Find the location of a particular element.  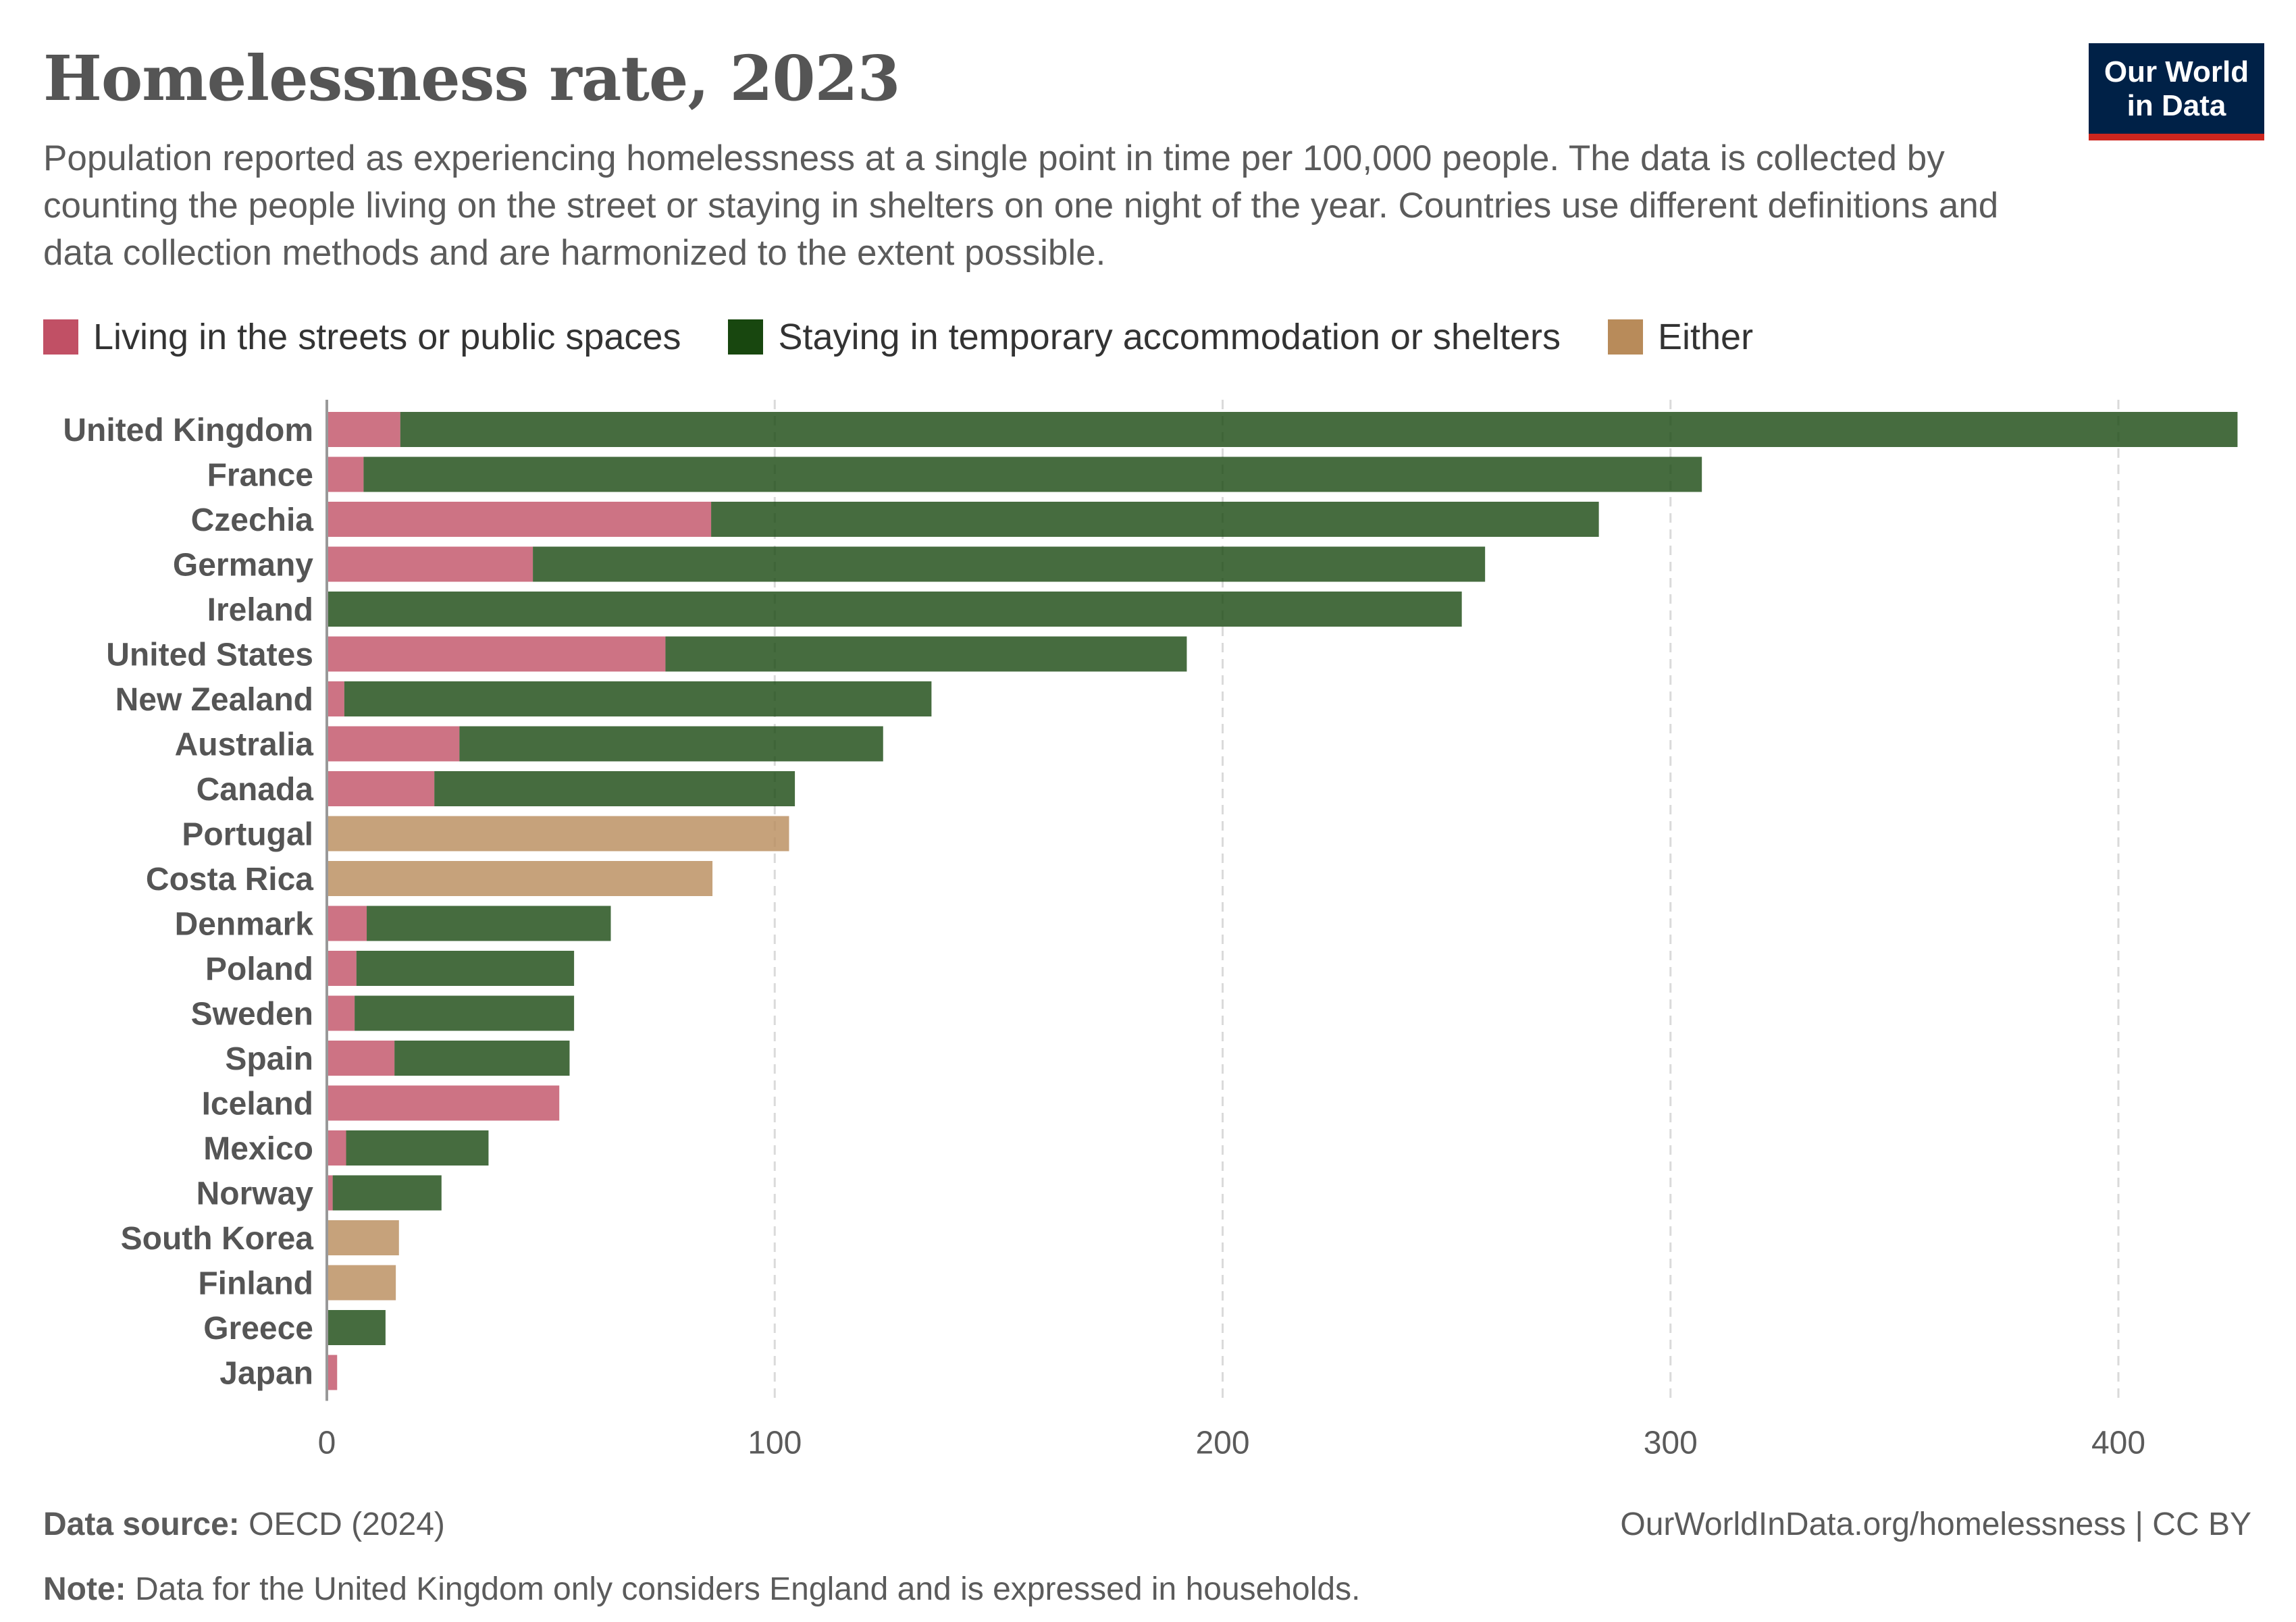

category-label: Sweden is located at coordinates (252, 1015).